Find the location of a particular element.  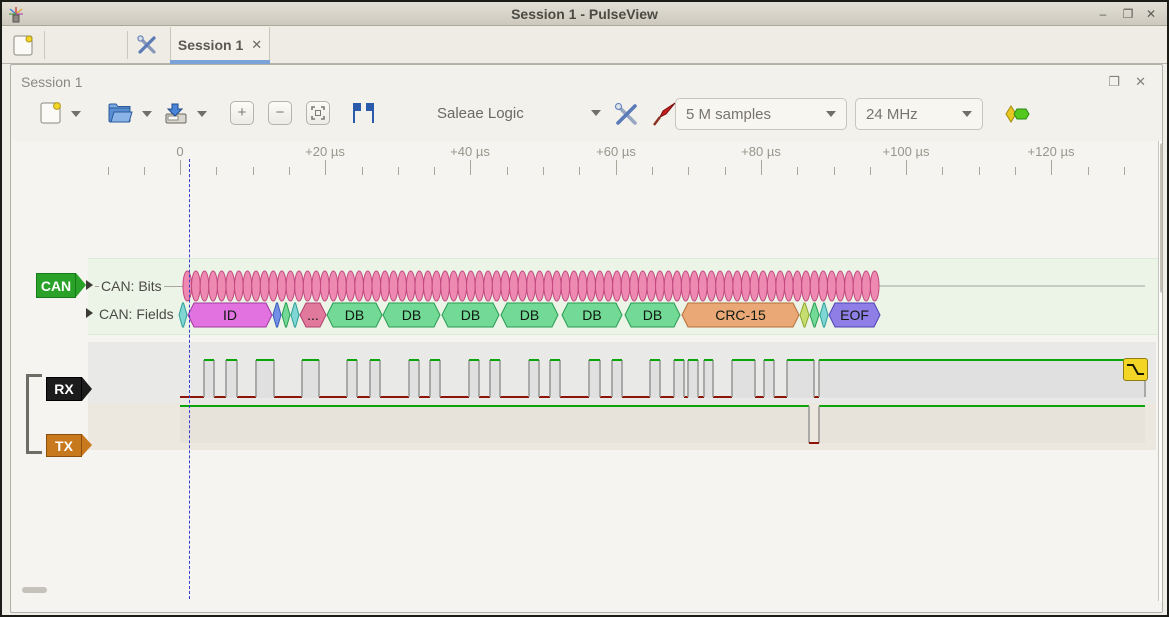

zoom-fit-button is located at coordinates (318, 113).